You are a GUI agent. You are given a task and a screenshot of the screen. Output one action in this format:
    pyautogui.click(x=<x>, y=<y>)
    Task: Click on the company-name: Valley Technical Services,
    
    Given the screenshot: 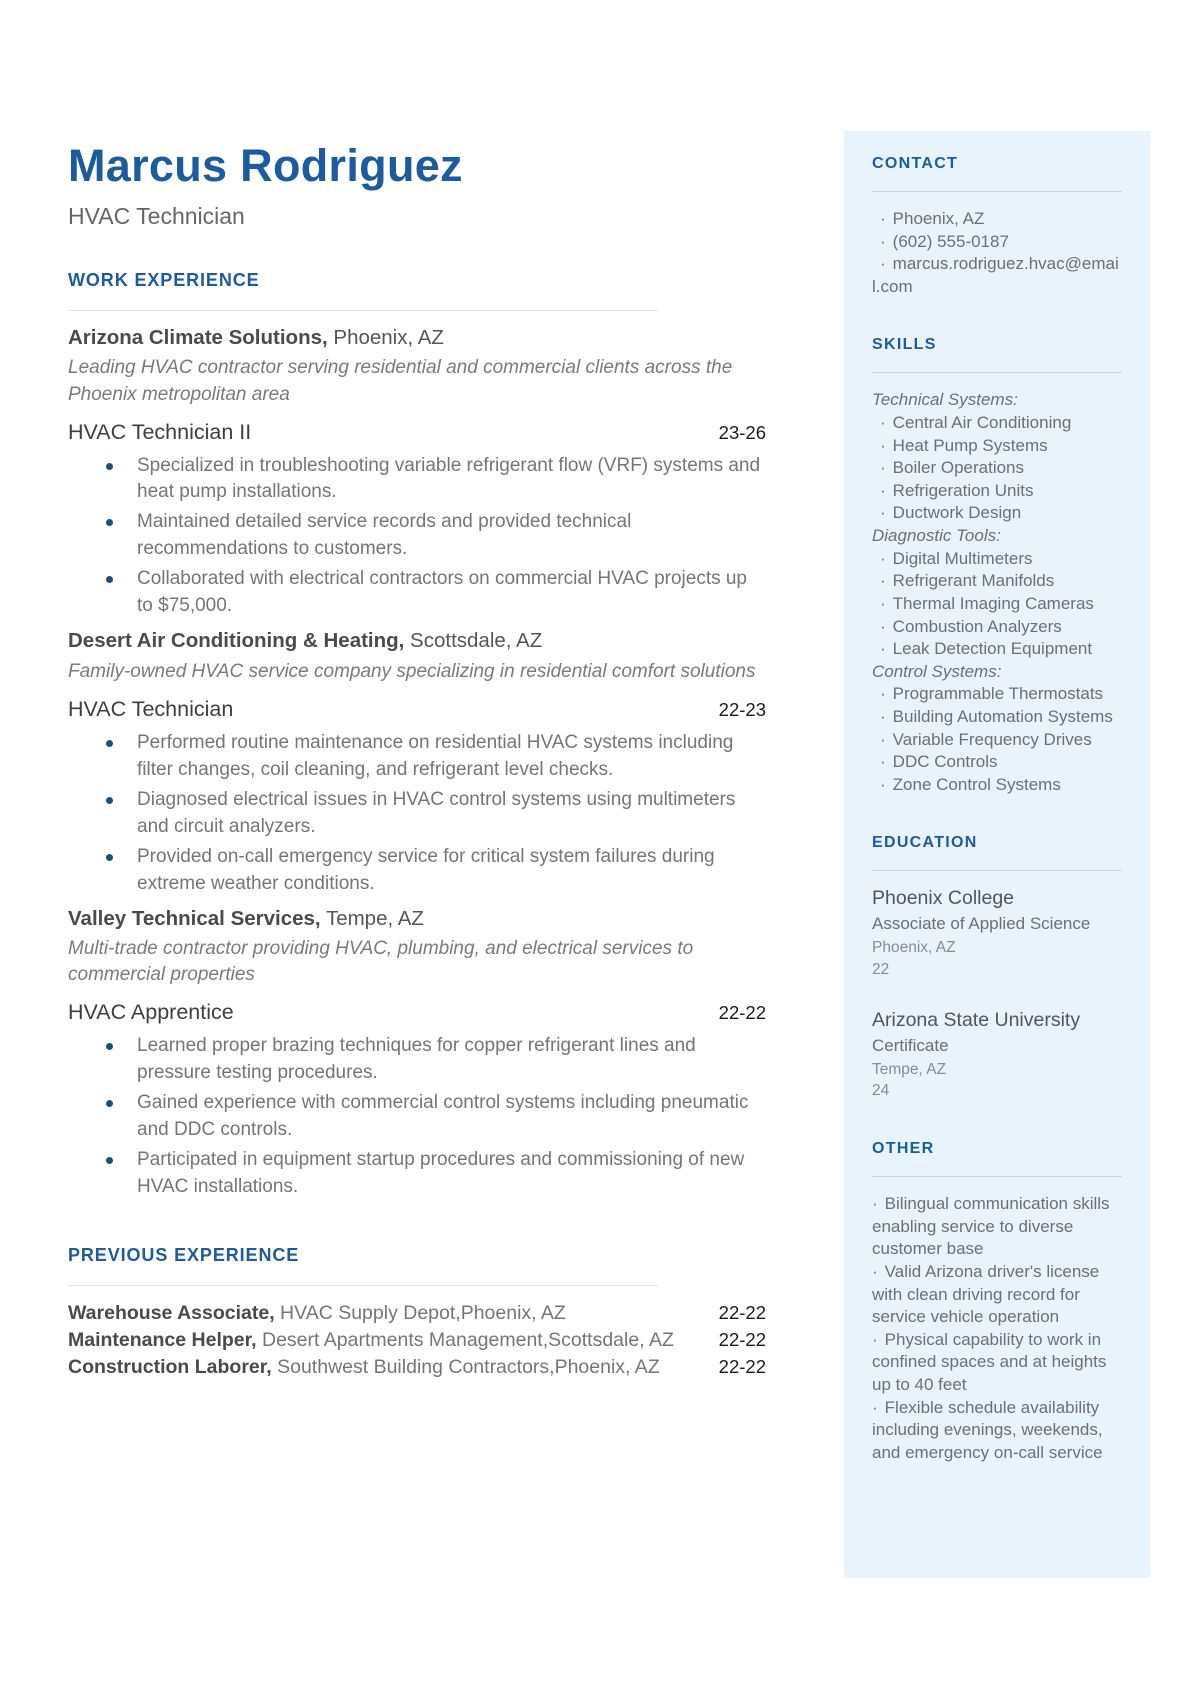 What is the action you would take?
    pyautogui.click(x=194, y=918)
    